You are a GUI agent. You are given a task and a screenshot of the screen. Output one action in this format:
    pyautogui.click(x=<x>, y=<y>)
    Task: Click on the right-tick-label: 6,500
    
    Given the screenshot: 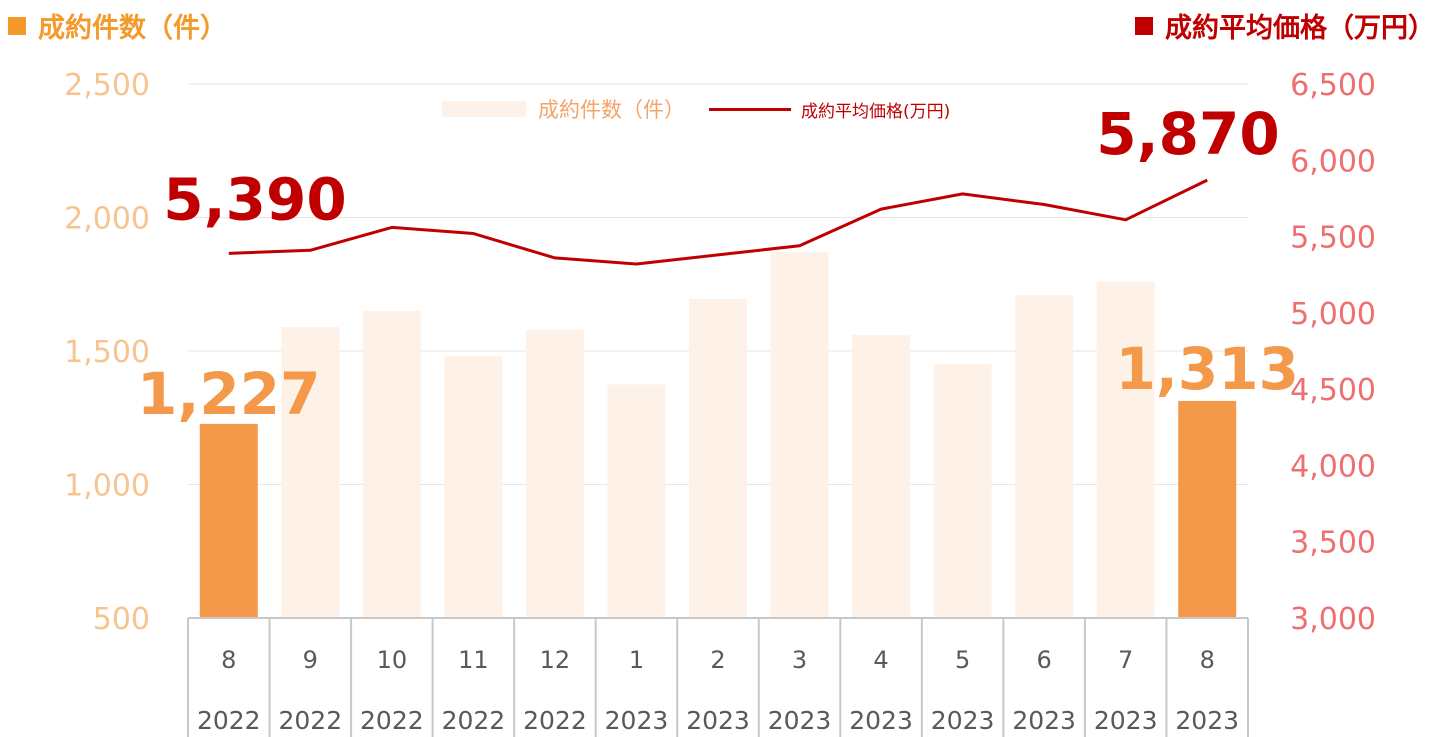 What is the action you would take?
    pyautogui.click(x=1333, y=85)
    